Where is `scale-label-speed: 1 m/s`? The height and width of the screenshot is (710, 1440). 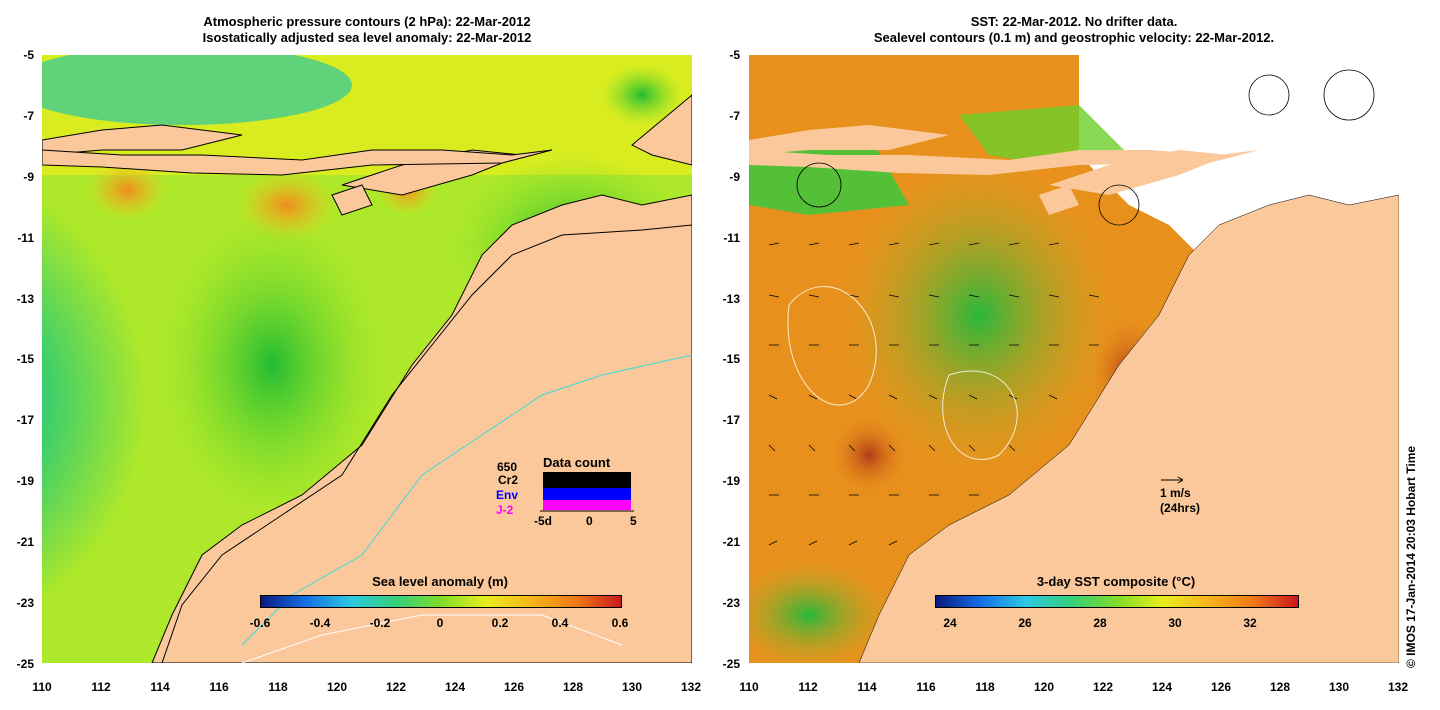 scale-label-speed: 1 m/s is located at coordinates (1175, 493).